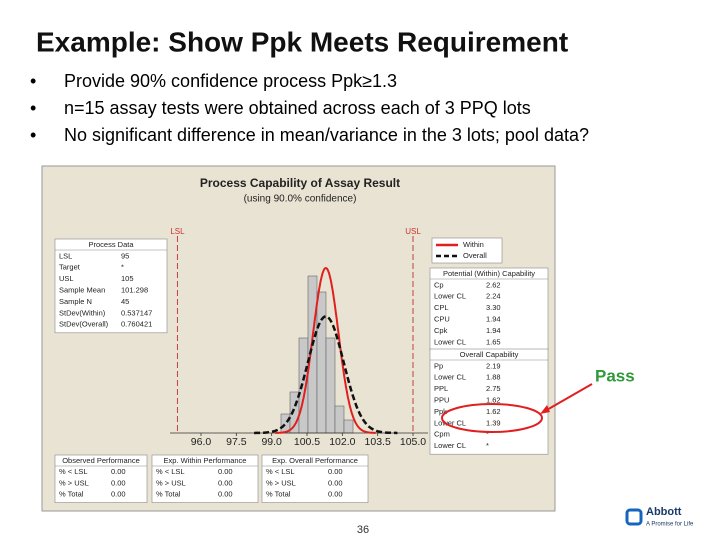 The width and height of the screenshot is (720, 540). Describe the element at coordinates (302, 41) in the screenshot. I see `slide-title: Example: Show Ppk Meets Requirement` at that location.